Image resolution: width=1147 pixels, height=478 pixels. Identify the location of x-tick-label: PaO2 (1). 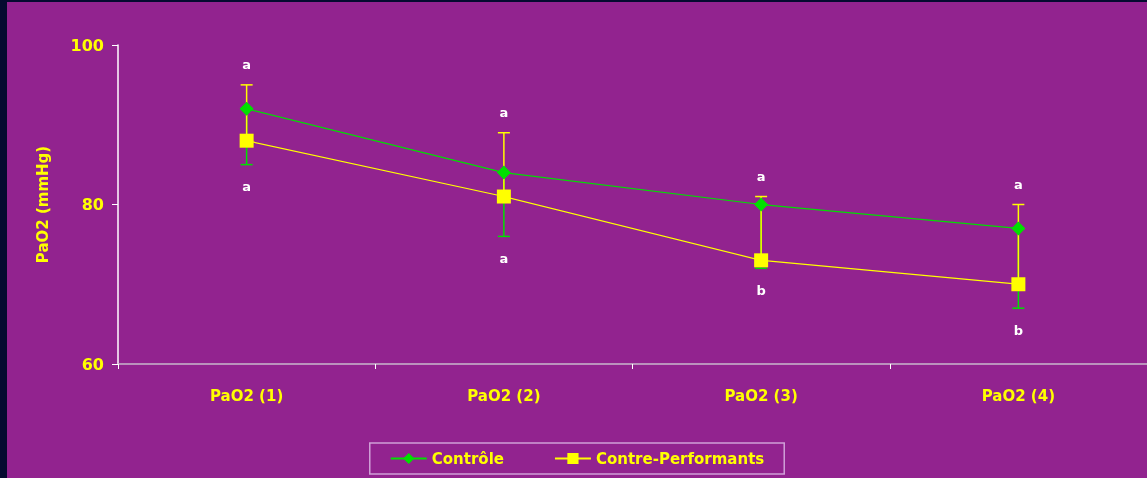
(246, 395).